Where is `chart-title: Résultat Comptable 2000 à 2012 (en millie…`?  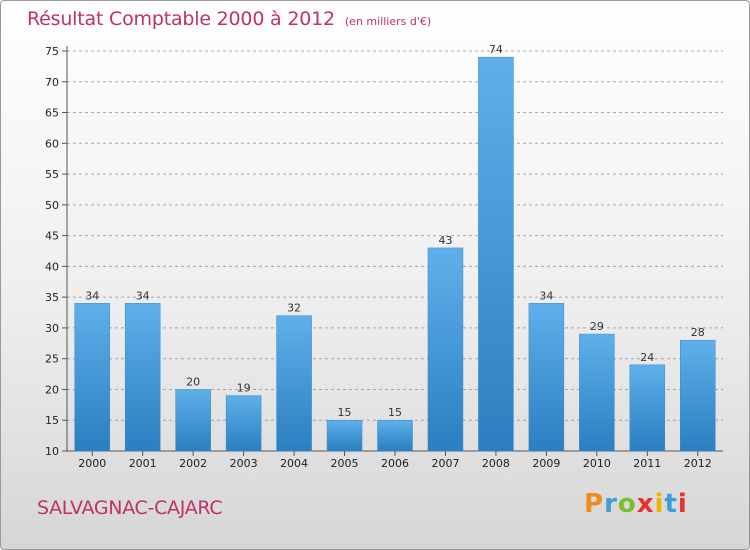 chart-title: Résultat Comptable 2000 à 2012 (en millie… is located at coordinates (229, 19).